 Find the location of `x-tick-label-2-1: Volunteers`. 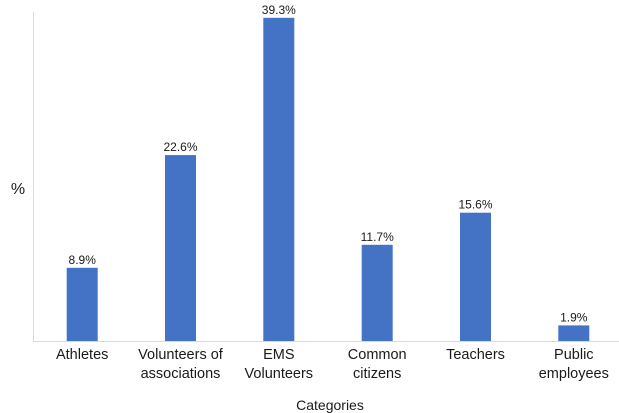

x-tick-label-2-1: Volunteers is located at coordinates (279, 374).